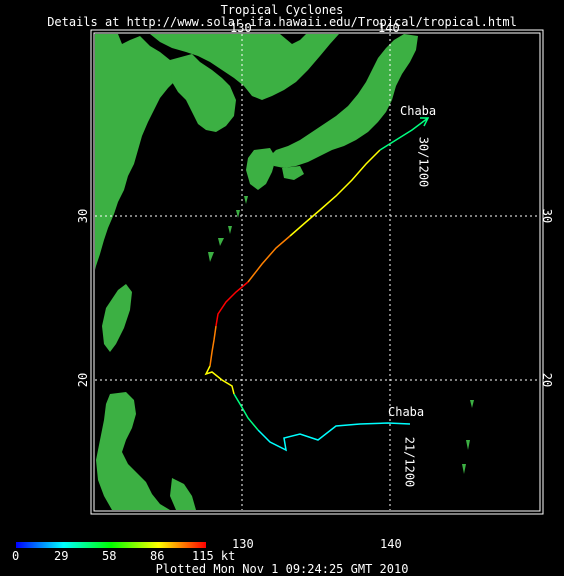  What do you see at coordinates (136, 152) in the screenshot?
I see `china-coast` at bounding box center [136, 152].